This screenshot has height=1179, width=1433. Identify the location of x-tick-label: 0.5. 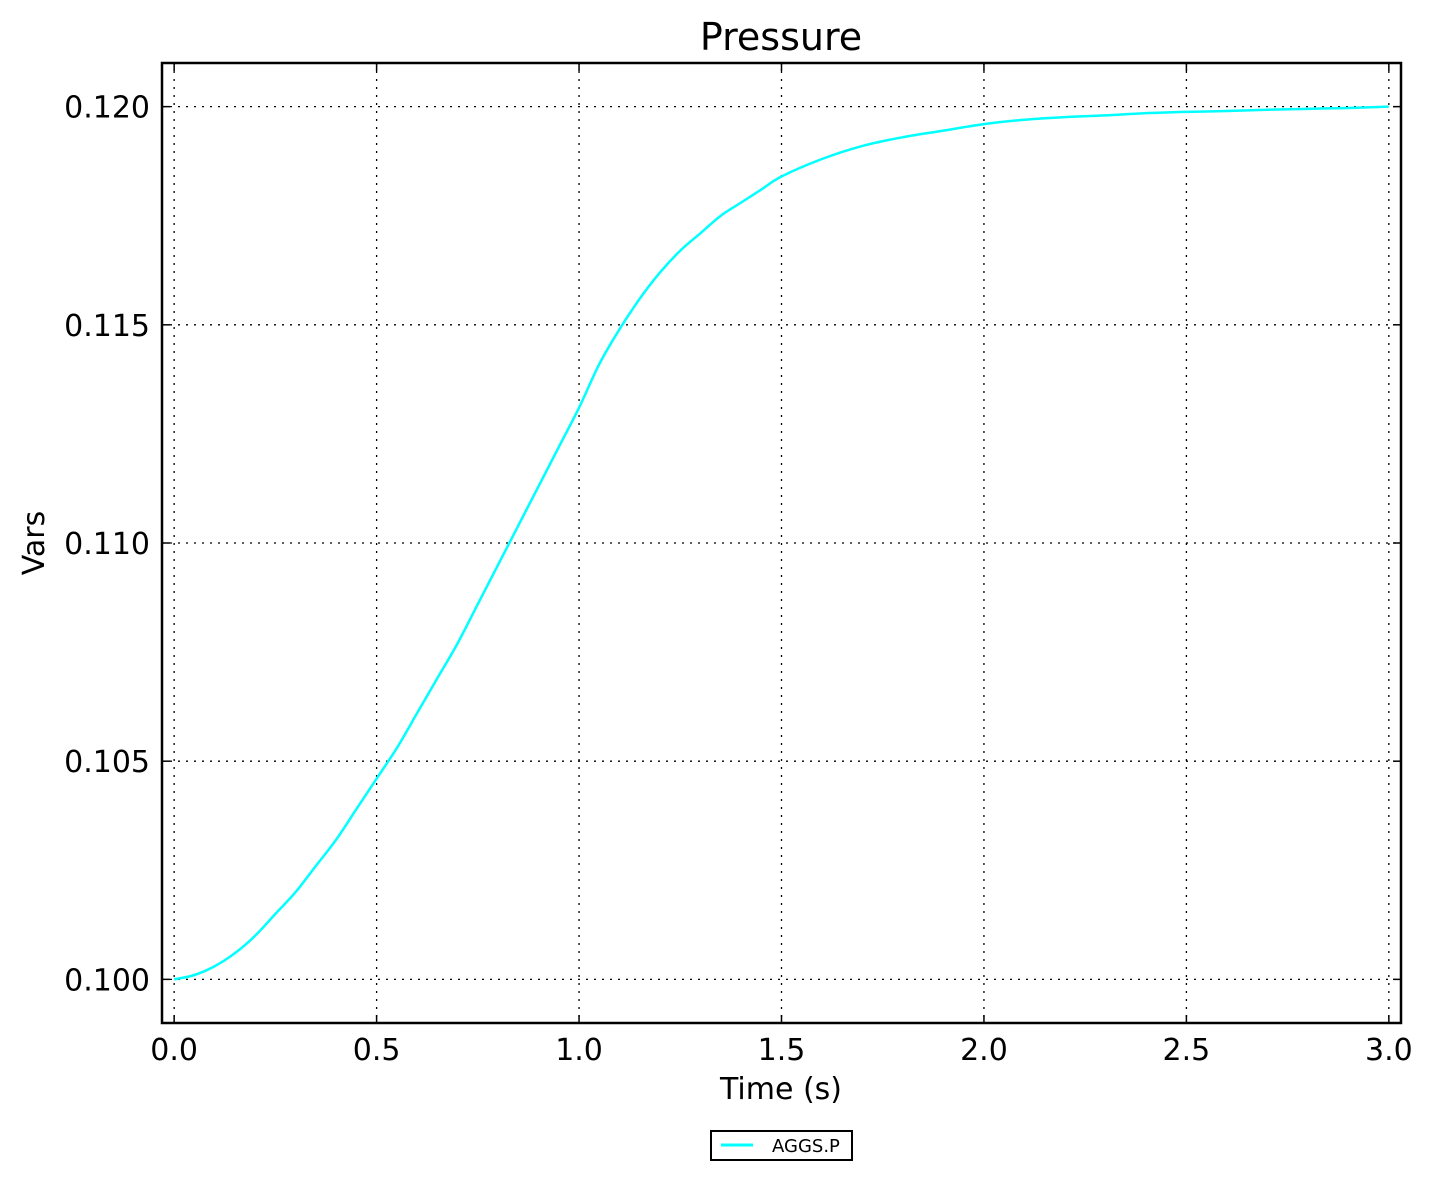
(377, 1050).